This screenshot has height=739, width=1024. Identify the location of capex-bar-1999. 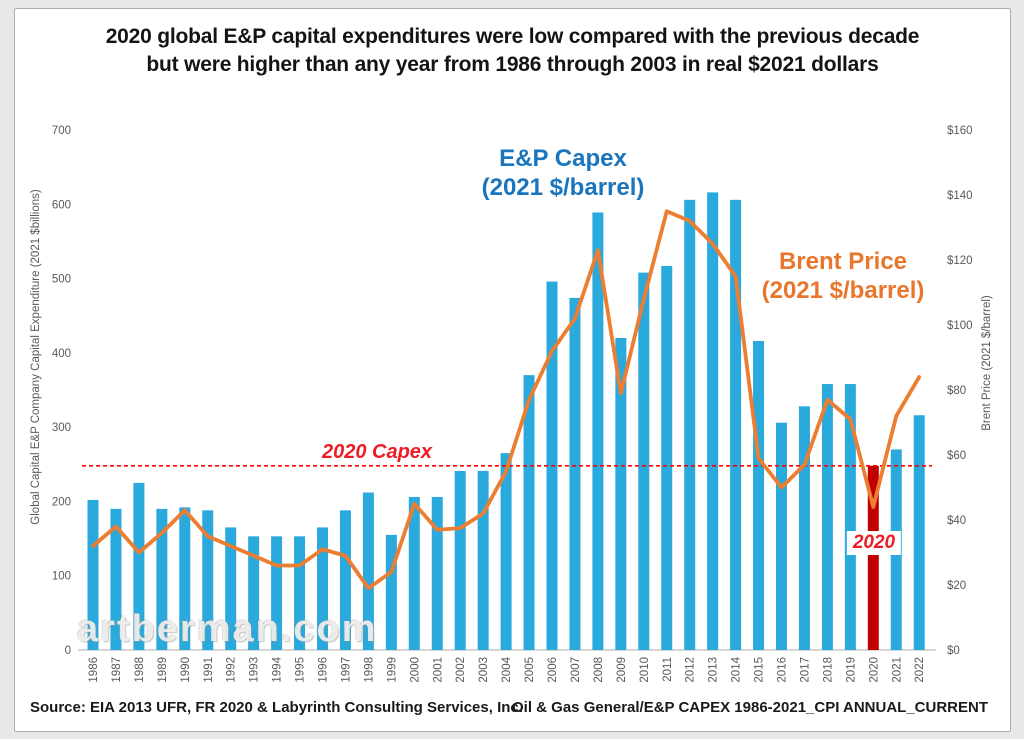
(391, 592).